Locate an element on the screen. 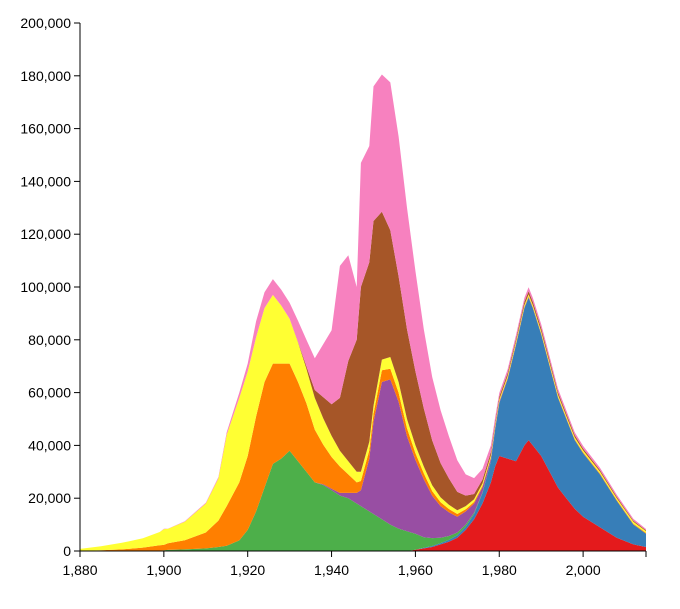 The height and width of the screenshot is (609, 680). y-tick-label: 40,000 is located at coordinates (49, 445).